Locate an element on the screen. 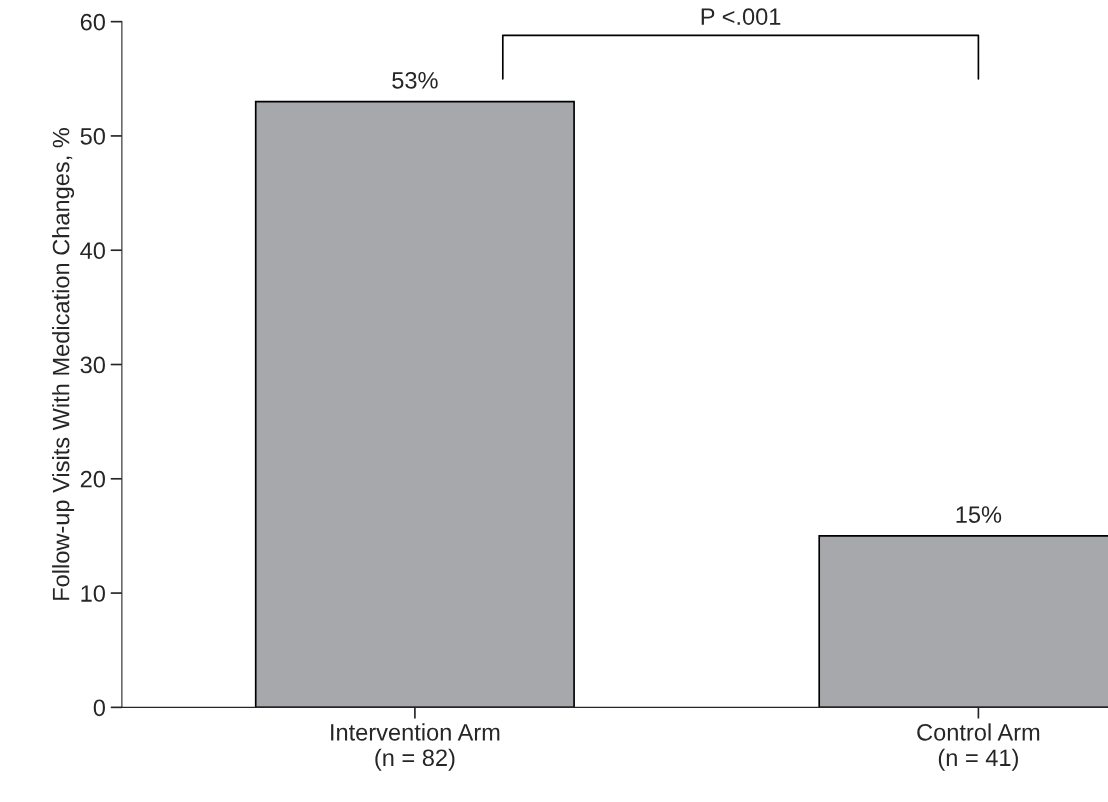  x-tick-label: Intervention Arm (n = 82) is located at coordinates (415, 747).